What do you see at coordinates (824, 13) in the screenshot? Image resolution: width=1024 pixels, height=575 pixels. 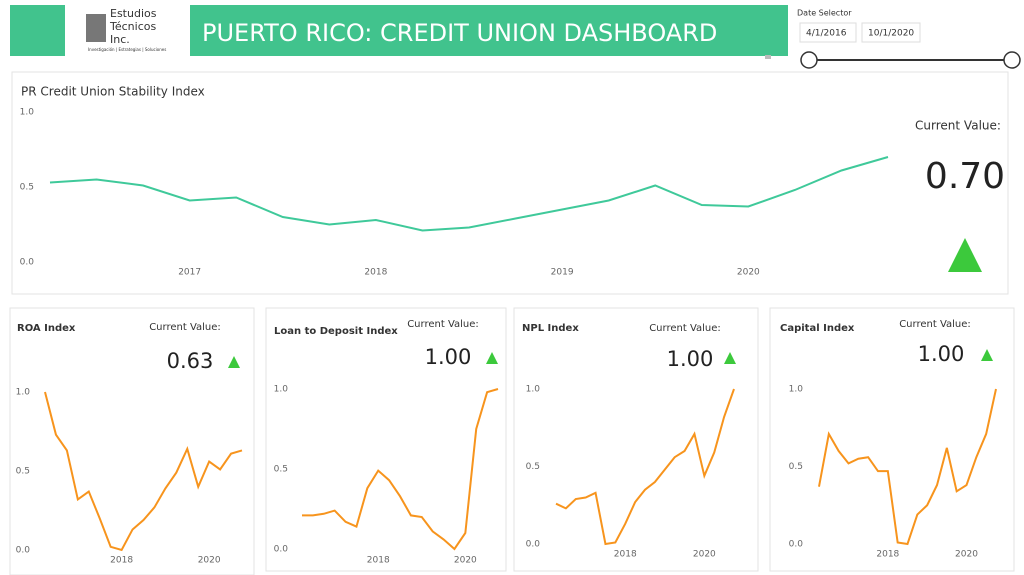 I see `date-selector-label: Date Selector` at bounding box center [824, 13].